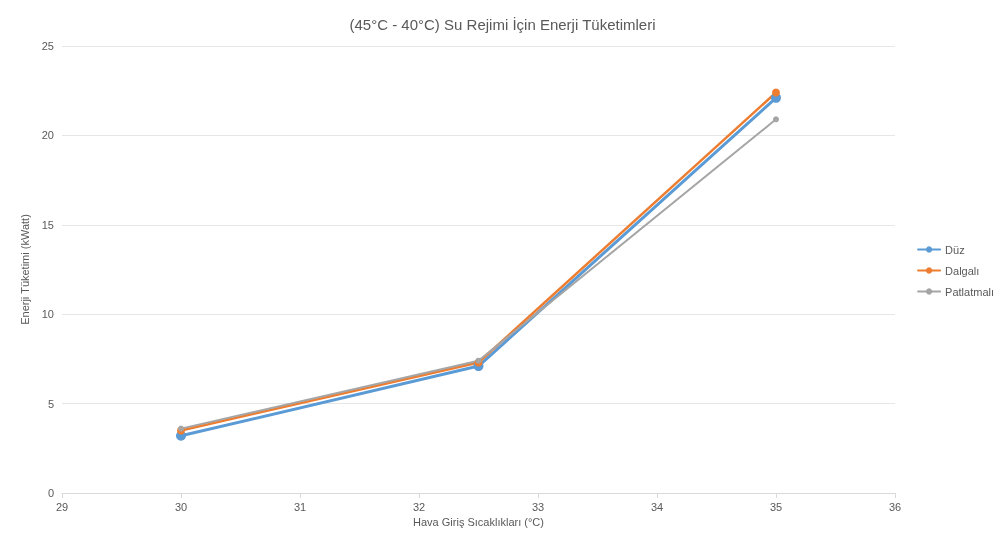 Image resolution: width=1005 pixels, height=541 pixels. I want to click on y-tick-label: 15, so click(47, 224).